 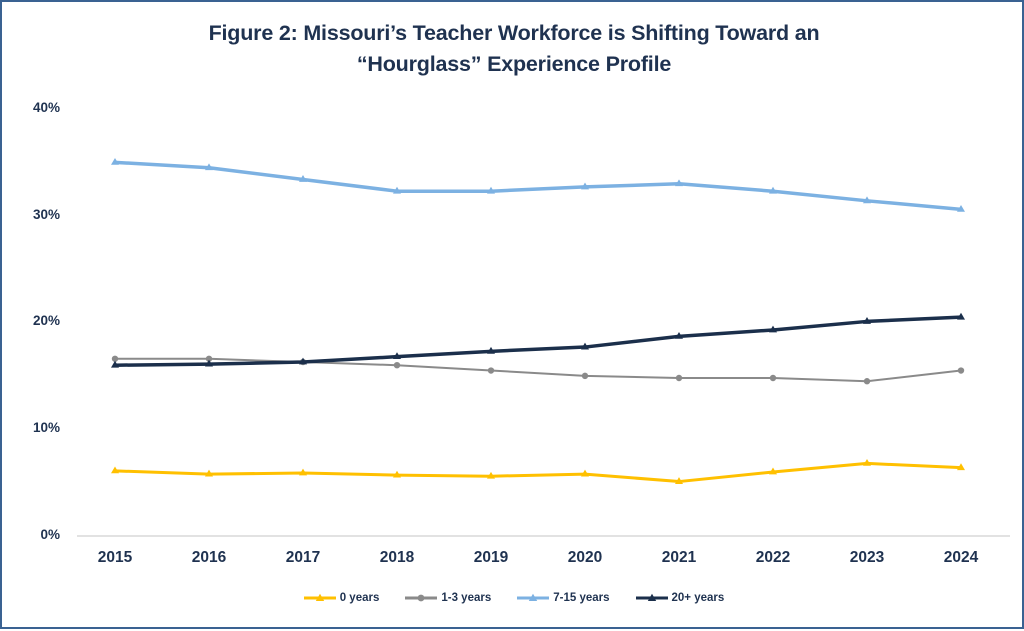 What do you see at coordinates (867, 557) in the screenshot?
I see `x-axis-tick-2023: 2023` at bounding box center [867, 557].